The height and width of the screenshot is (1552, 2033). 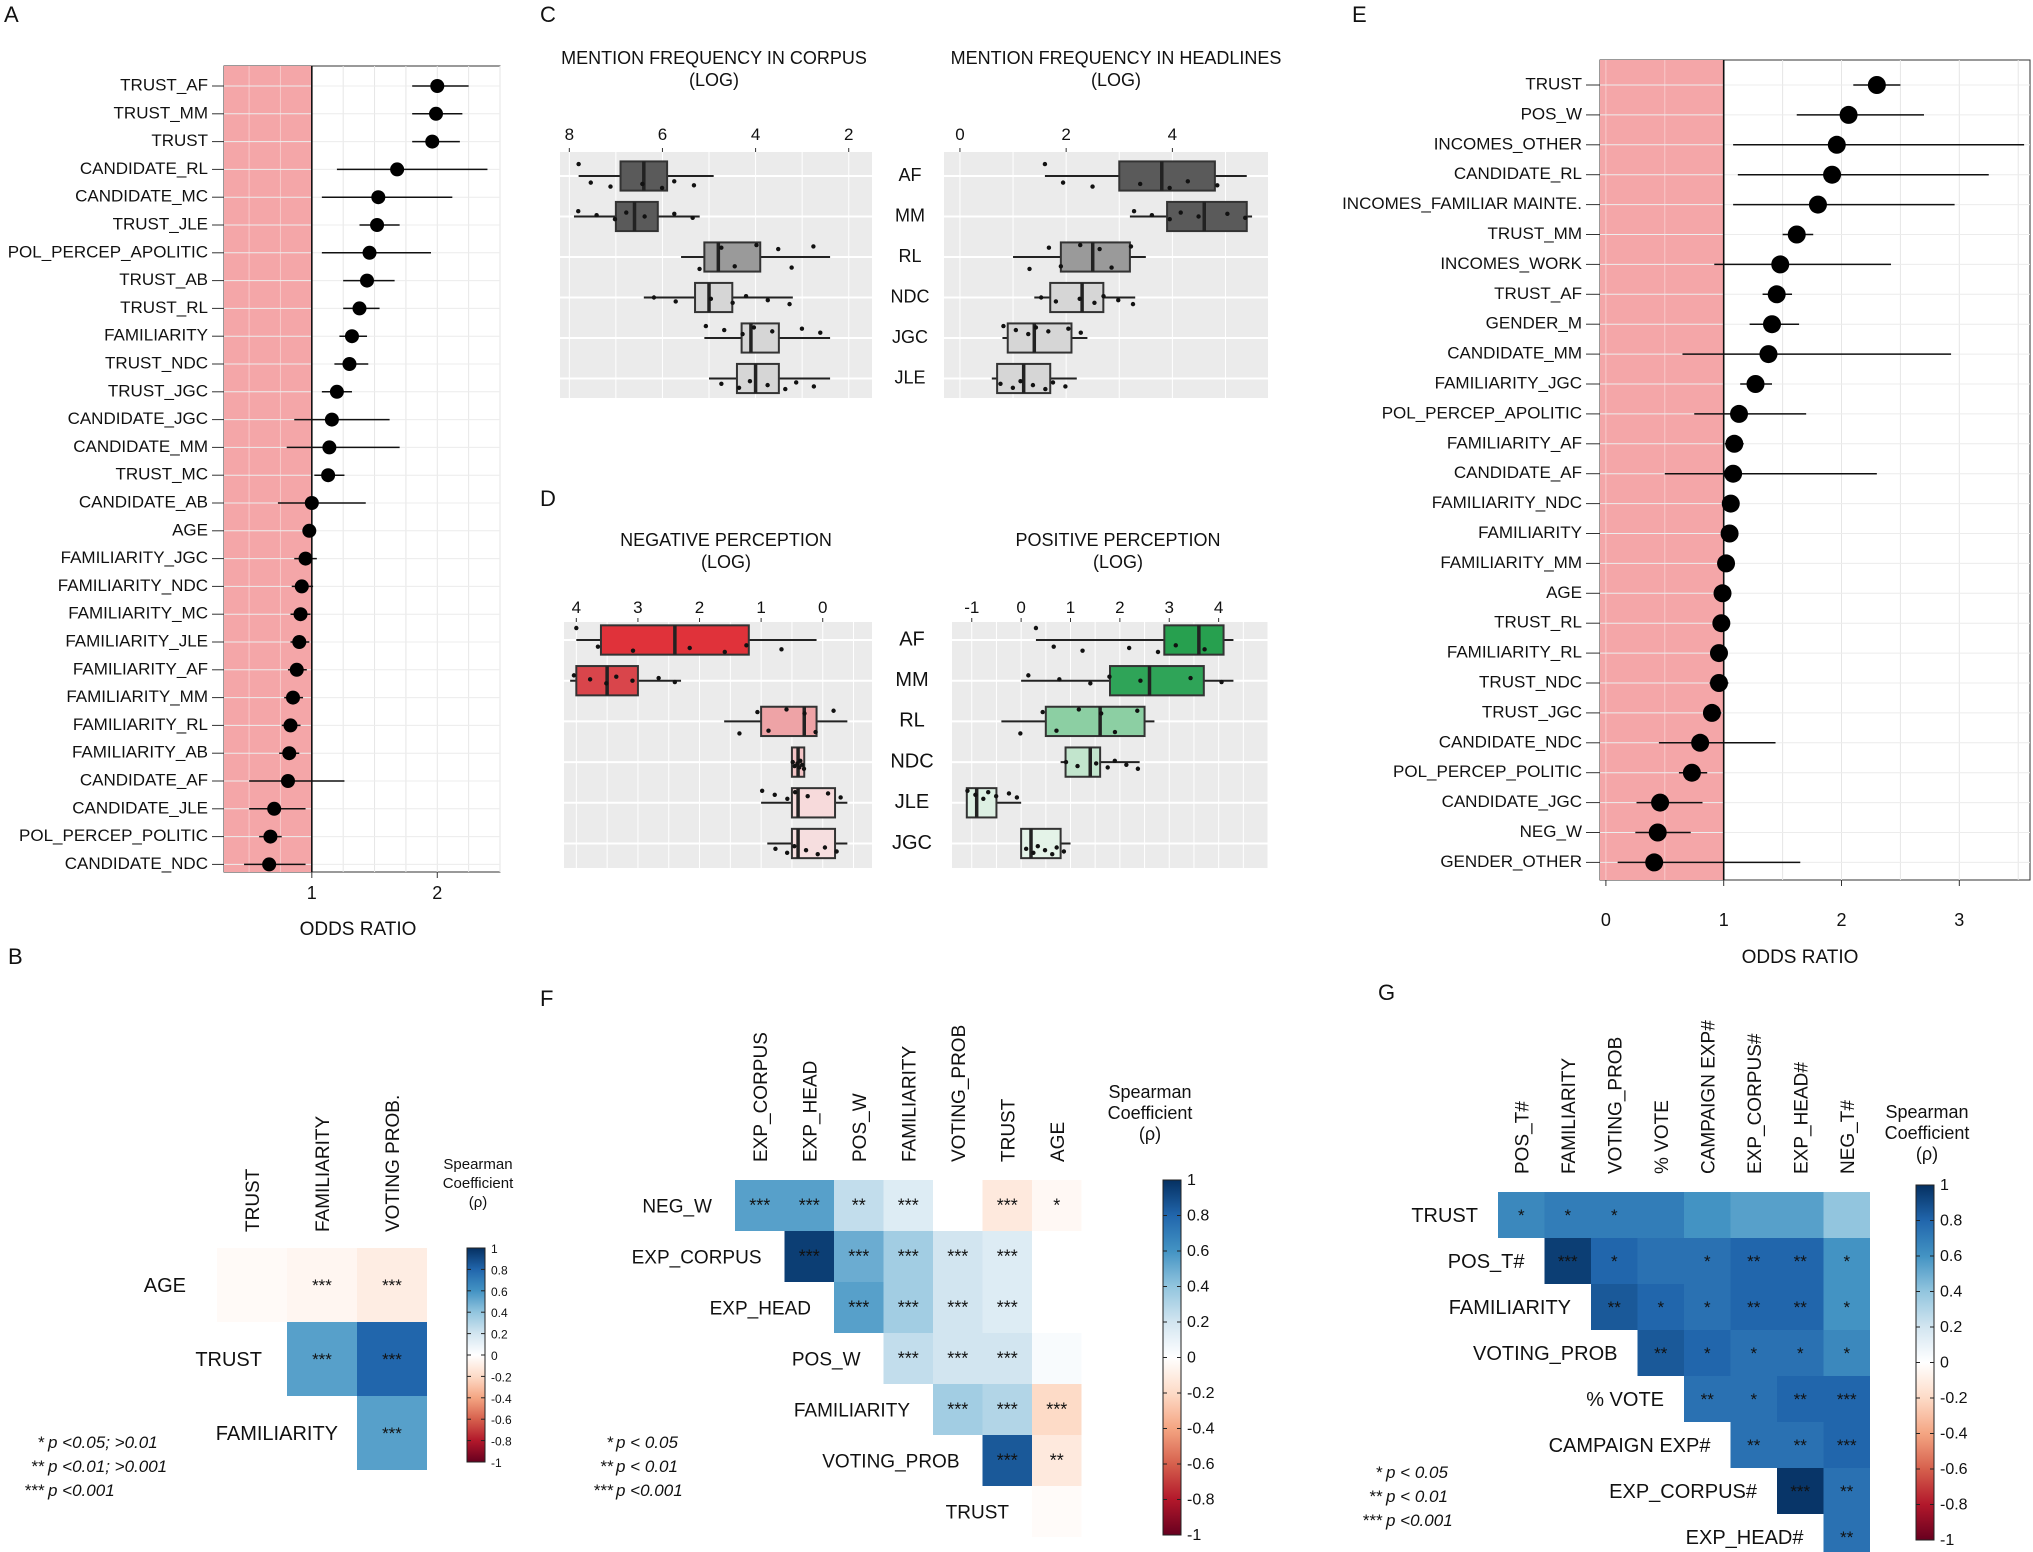 I want to click on plot-title: POSITIVE PERCEPTION, so click(x=1117, y=540).